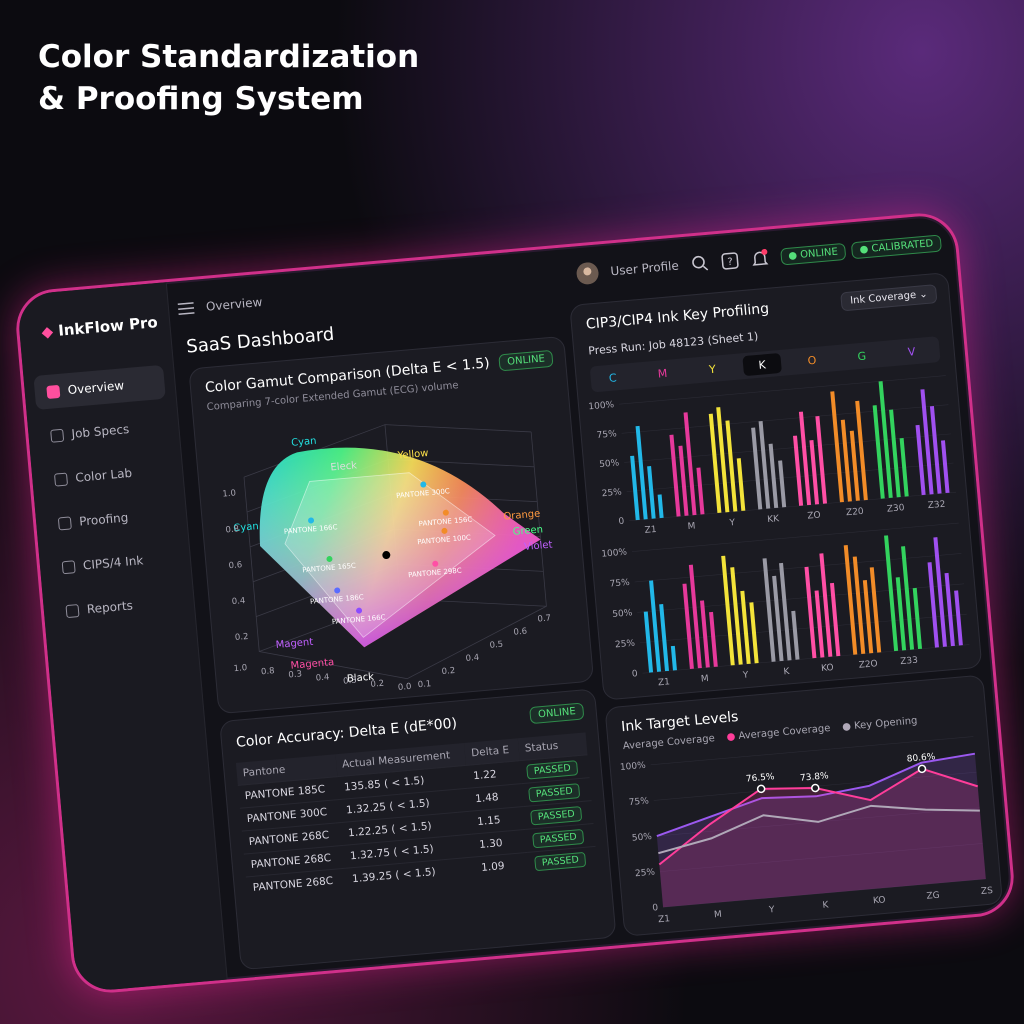 This screenshot has width=1024, height=1024. I want to click on point-marker, so click(815, 788).